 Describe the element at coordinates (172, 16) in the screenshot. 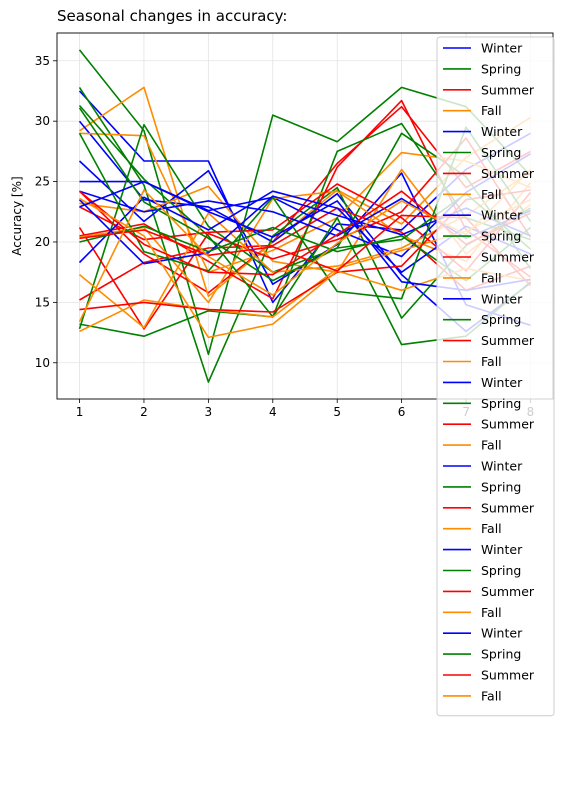

I see `chart-title: Seasonal changes in accuracy:` at that location.